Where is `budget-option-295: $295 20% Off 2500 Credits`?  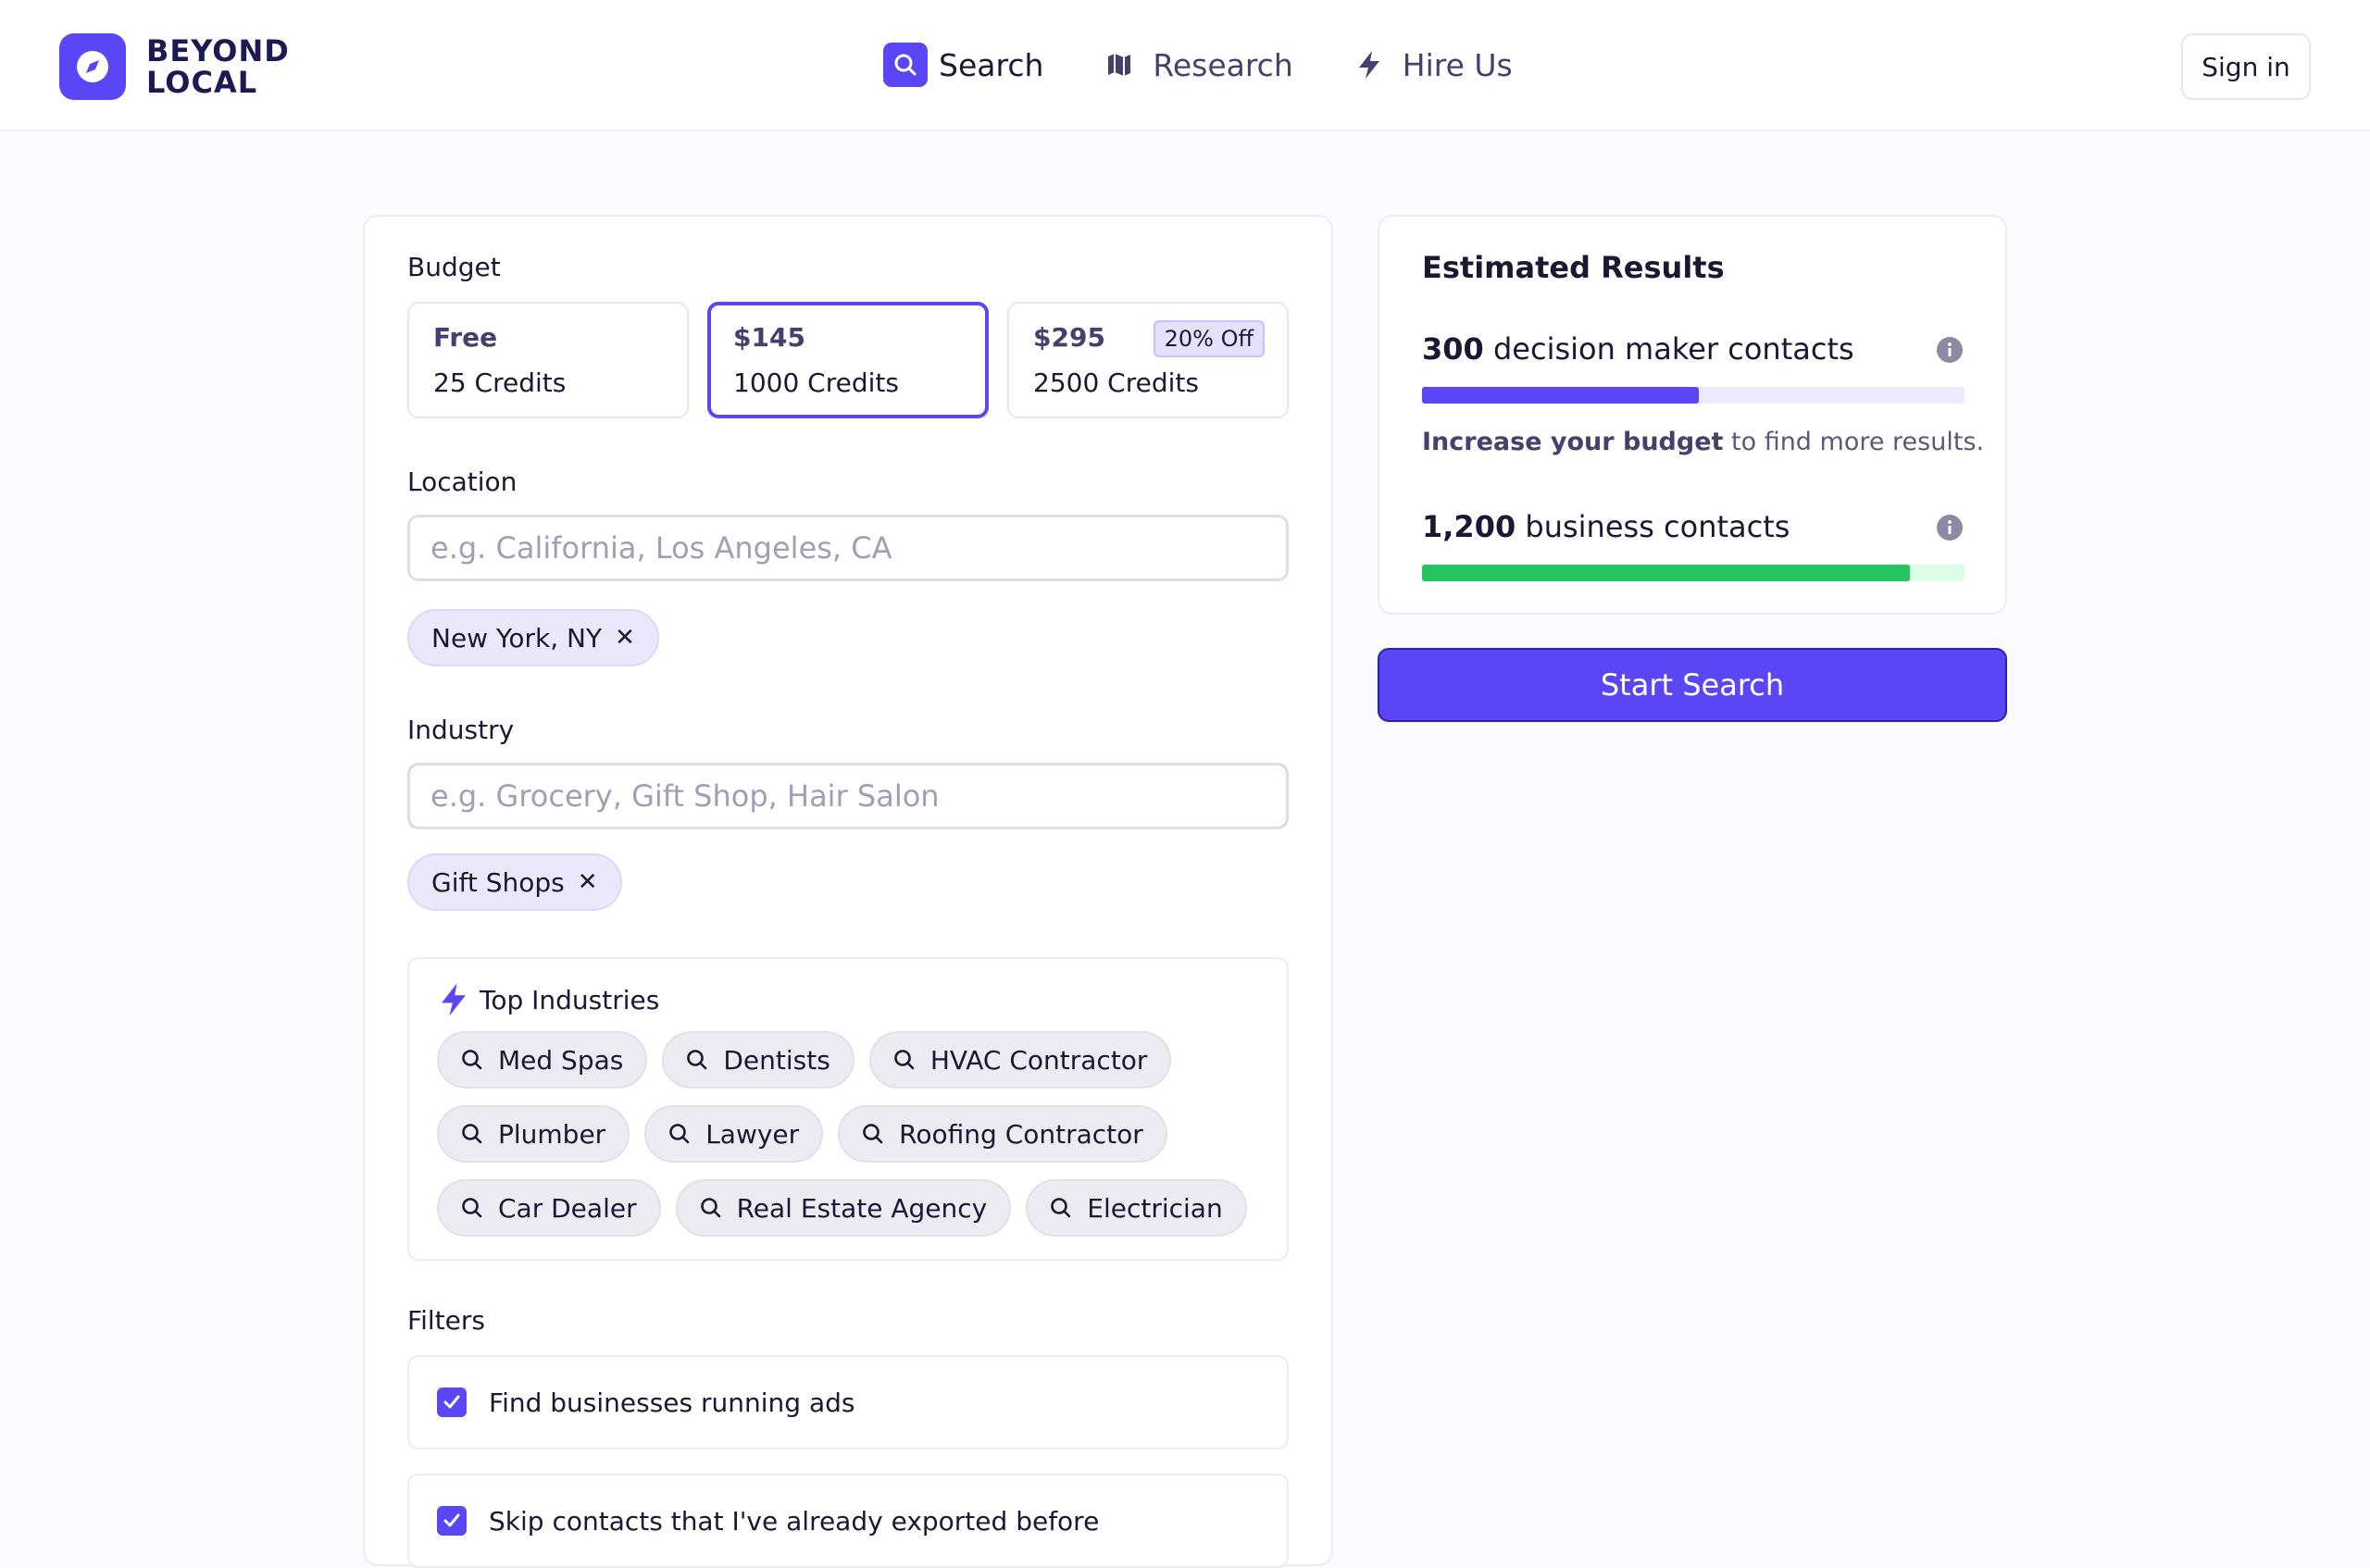
budget-option-295: $295 20% Off 2500 Credits is located at coordinates (1148, 360).